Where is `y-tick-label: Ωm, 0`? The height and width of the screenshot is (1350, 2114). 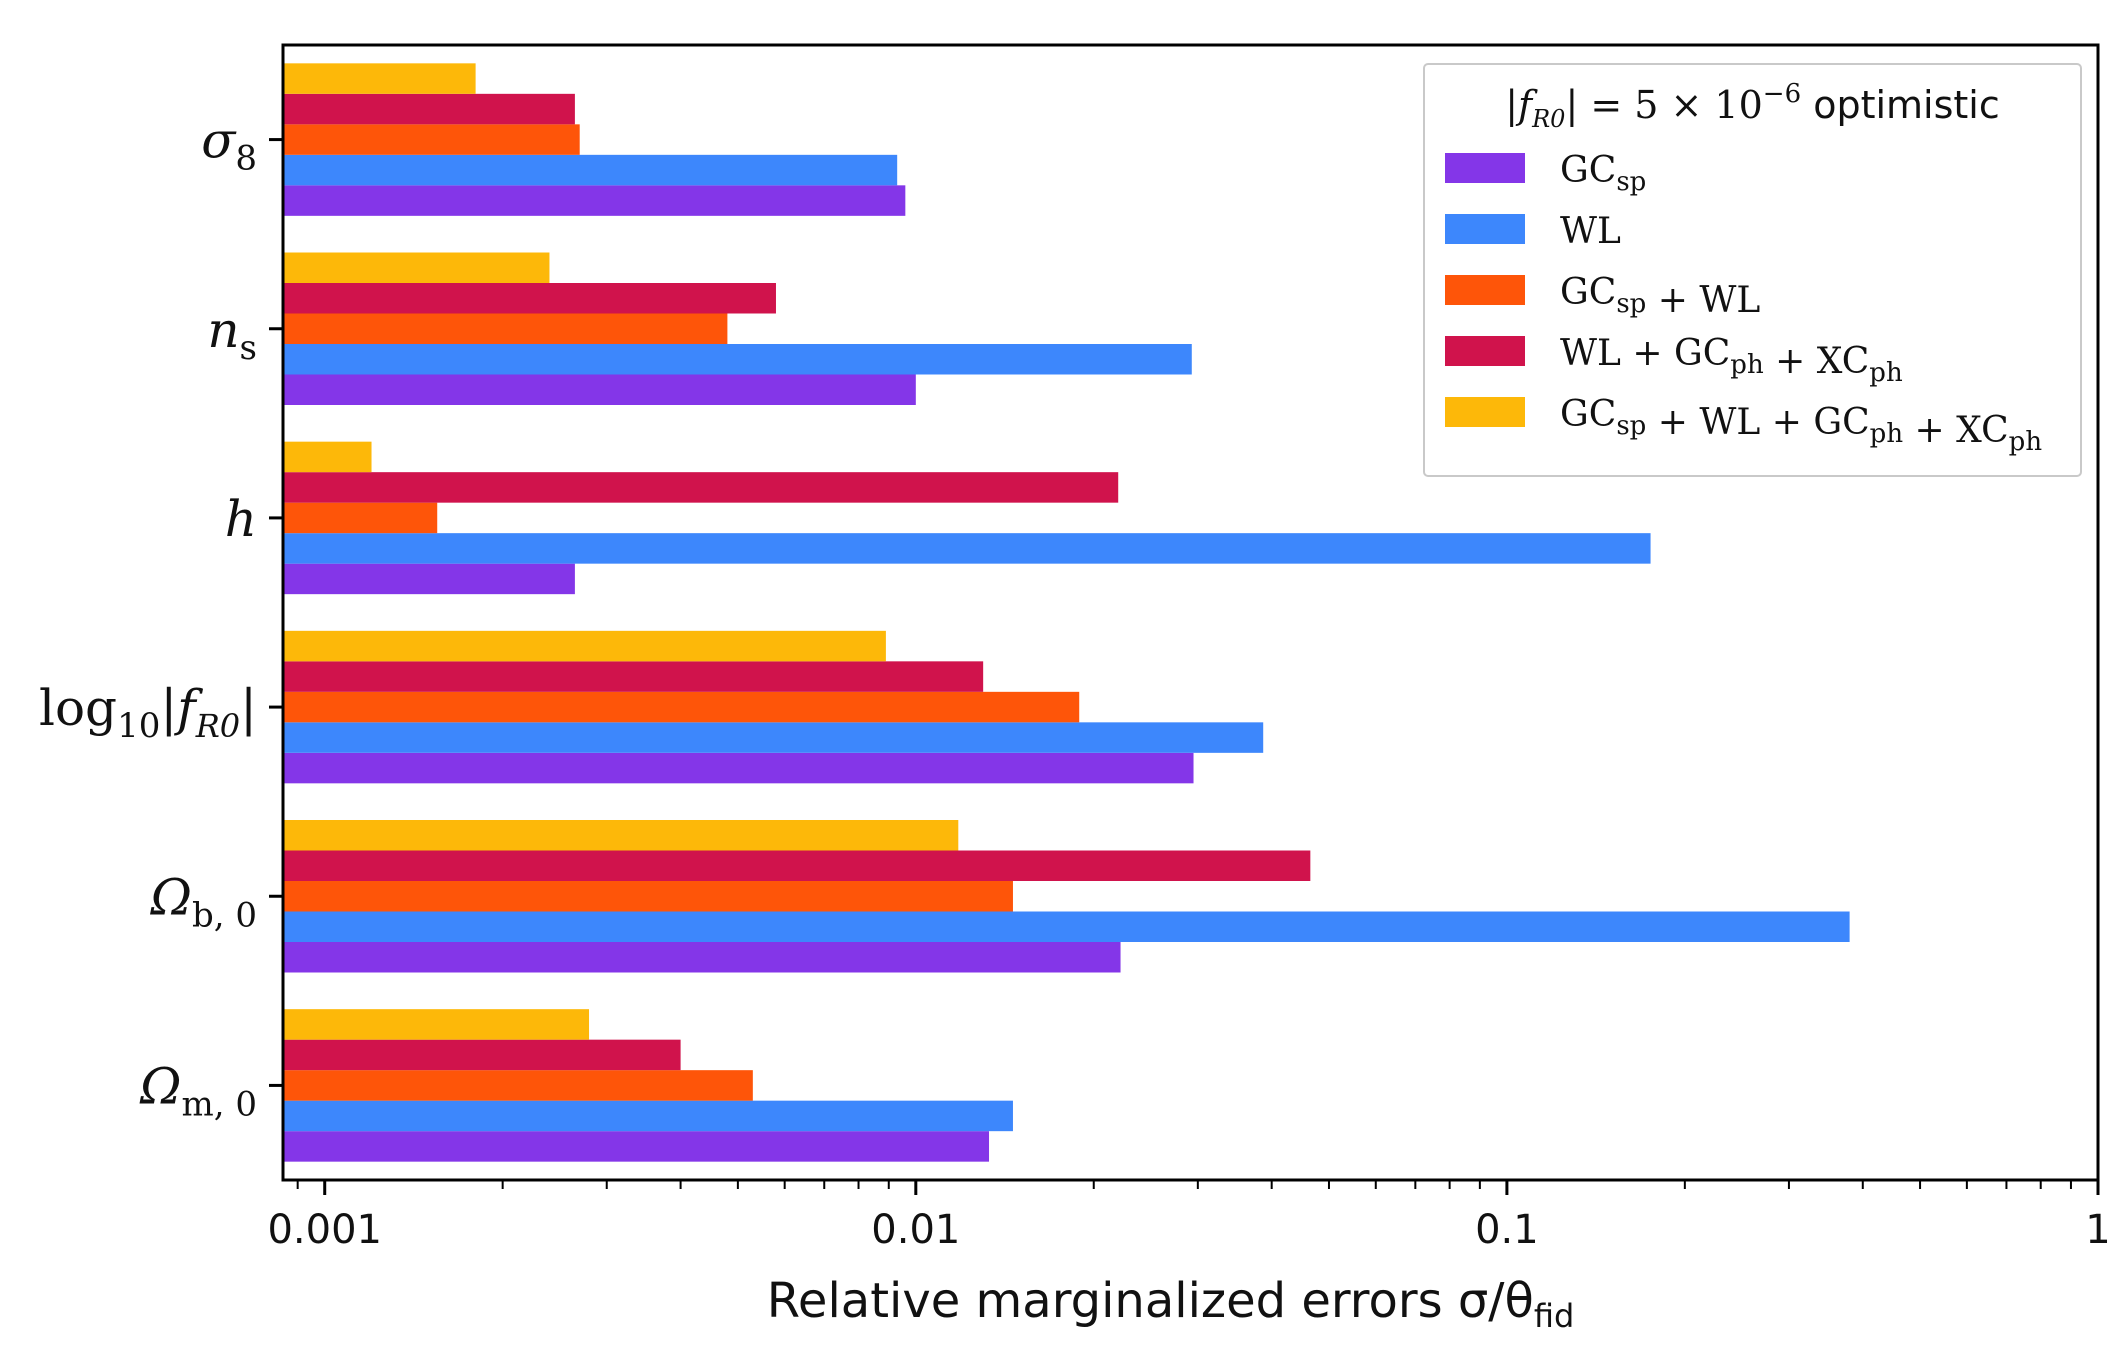 y-tick-label: Ωm, 0 is located at coordinates (198, 1090).